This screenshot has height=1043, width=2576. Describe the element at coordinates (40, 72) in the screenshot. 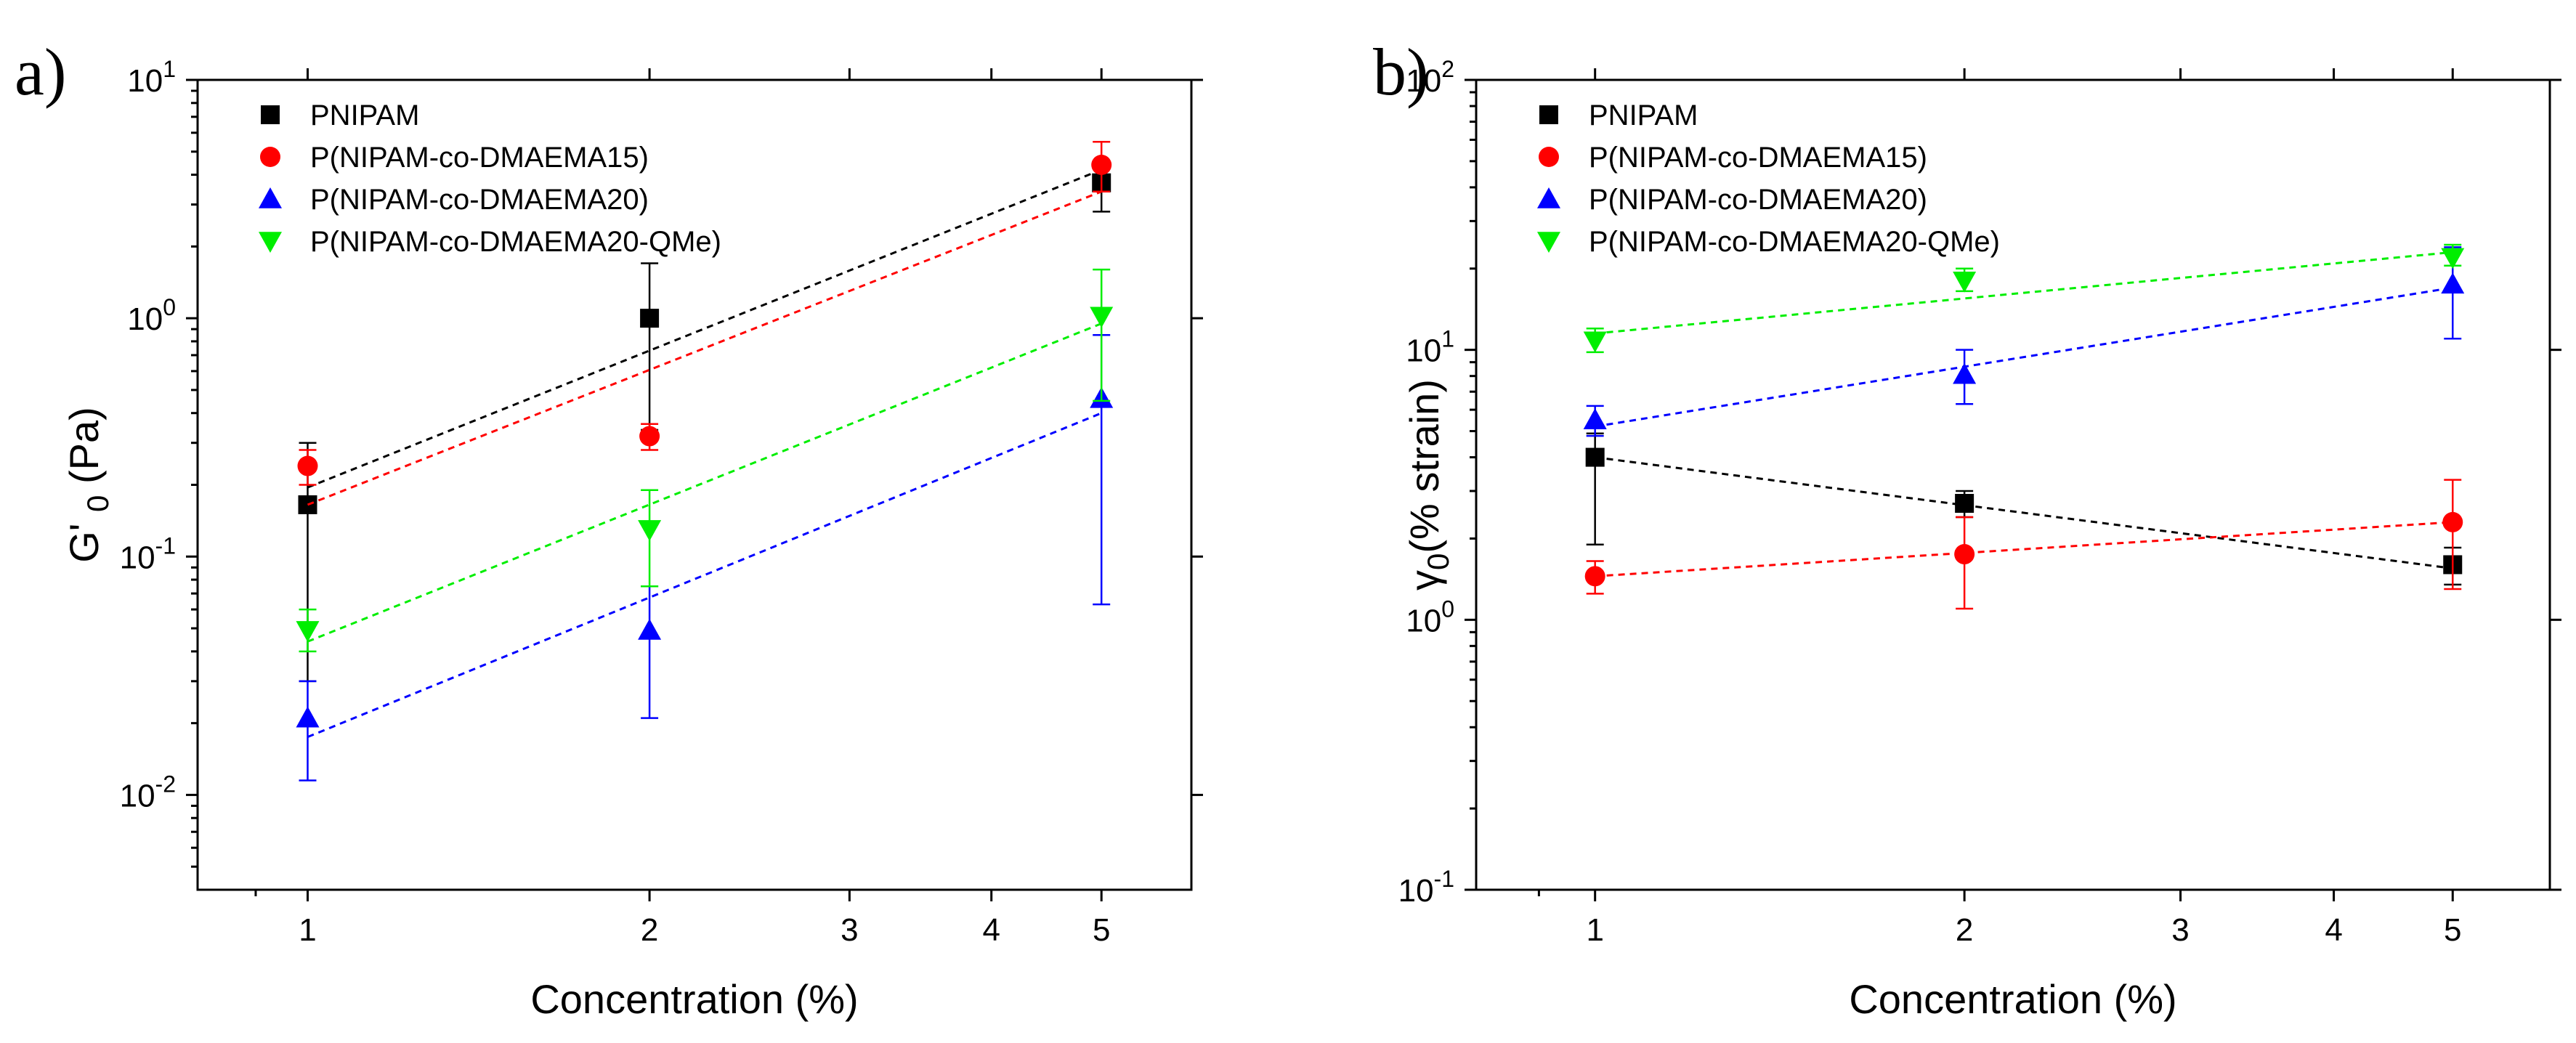

I see `panel-label: a)` at that location.